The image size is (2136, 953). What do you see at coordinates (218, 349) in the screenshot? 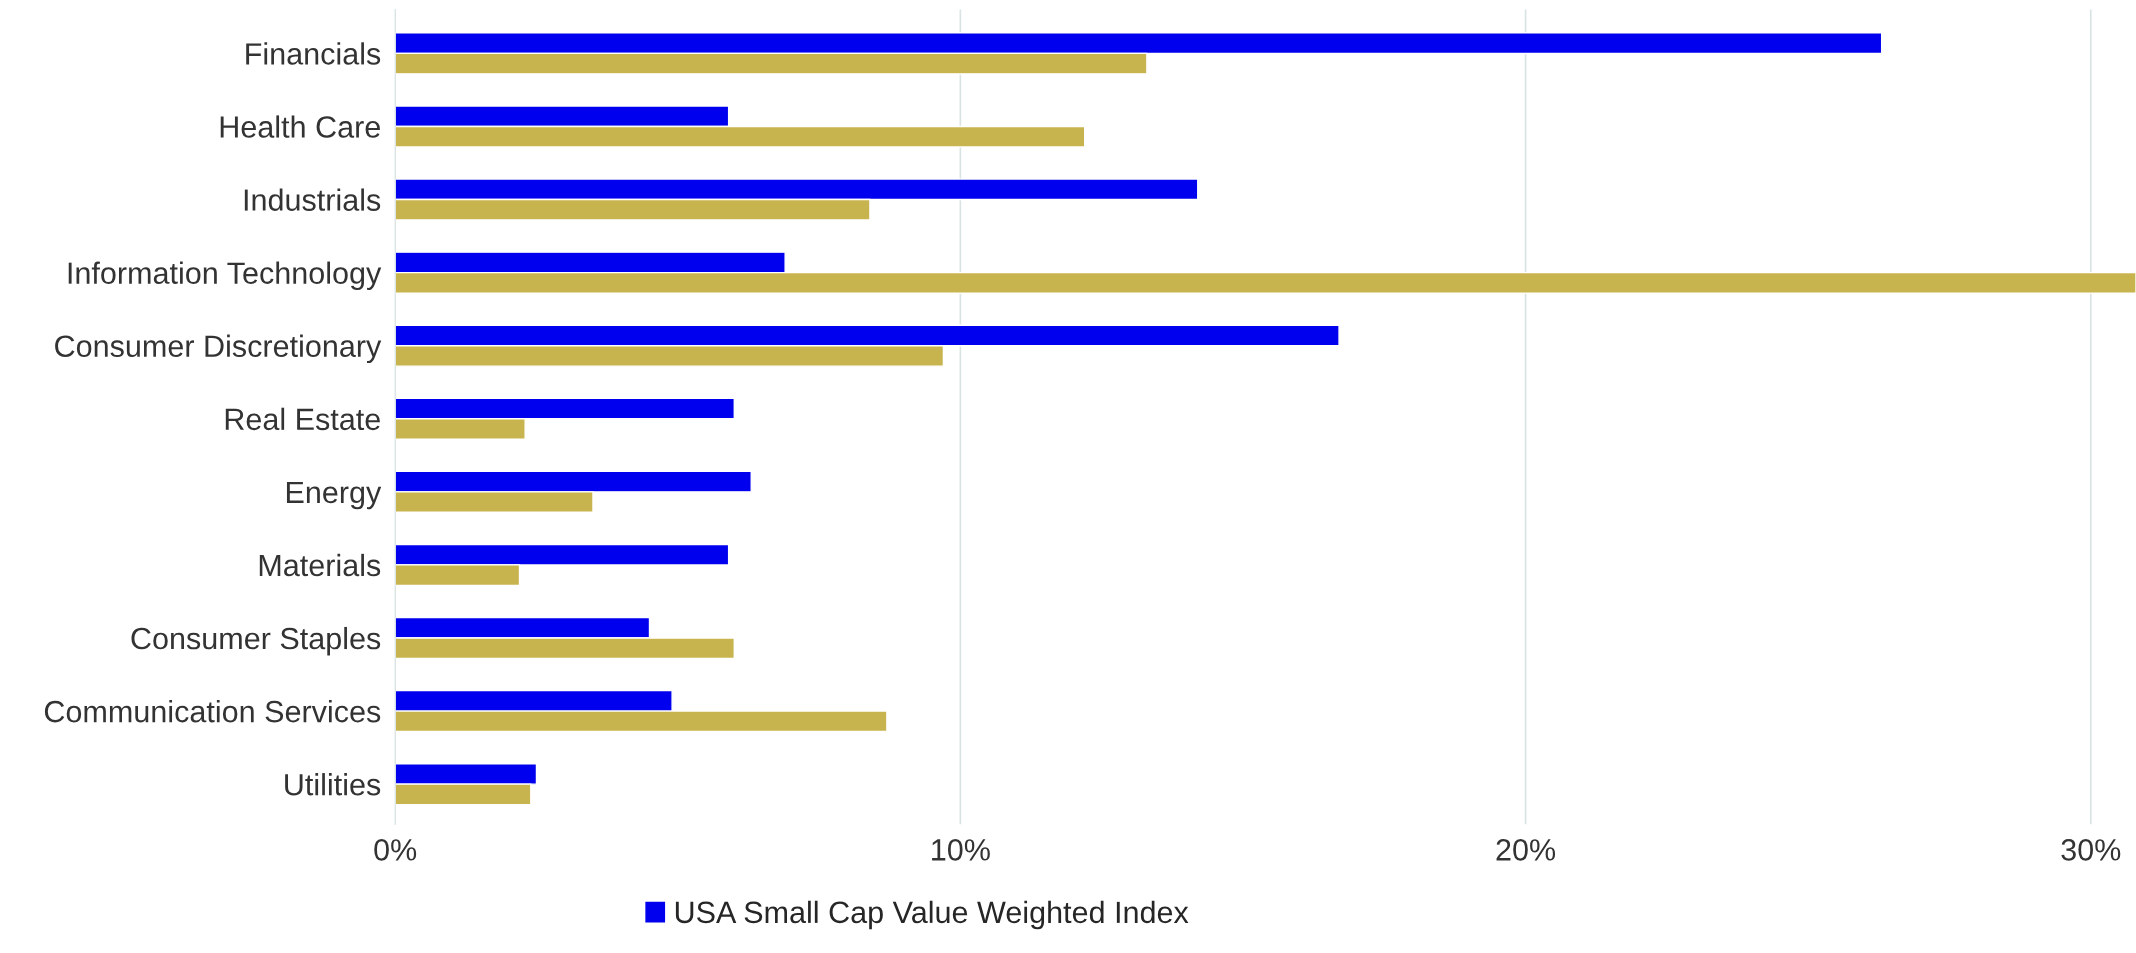
I see `y-tick-label: Consumer Discretionary` at bounding box center [218, 349].